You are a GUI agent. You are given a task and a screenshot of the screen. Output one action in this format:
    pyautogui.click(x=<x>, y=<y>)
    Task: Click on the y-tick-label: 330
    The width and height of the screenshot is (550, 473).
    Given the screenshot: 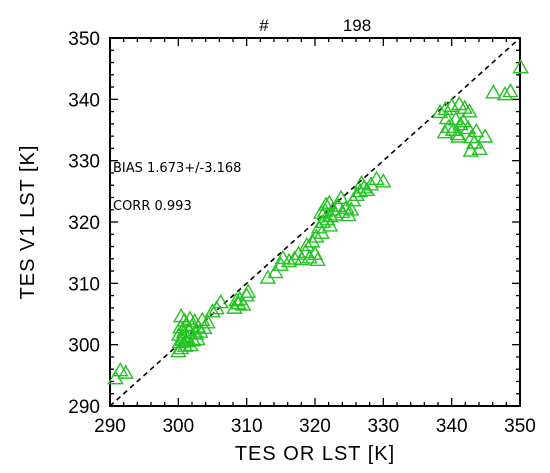 What is the action you would take?
    pyautogui.click(x=84, y=162)
    